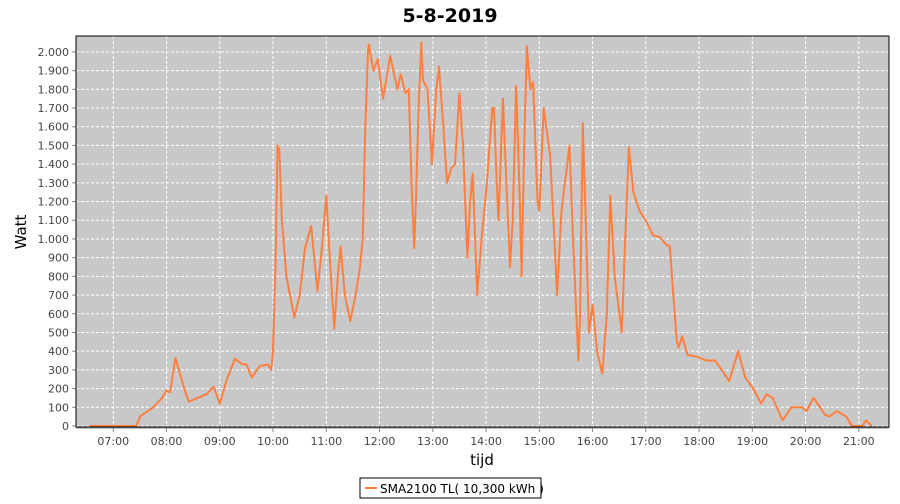 This screenshot has width=900, height=504. What do you see at coordinates (58, 276) in the screenshot?
I see `y-tick-label: 800` at bounding box center [58, 276].